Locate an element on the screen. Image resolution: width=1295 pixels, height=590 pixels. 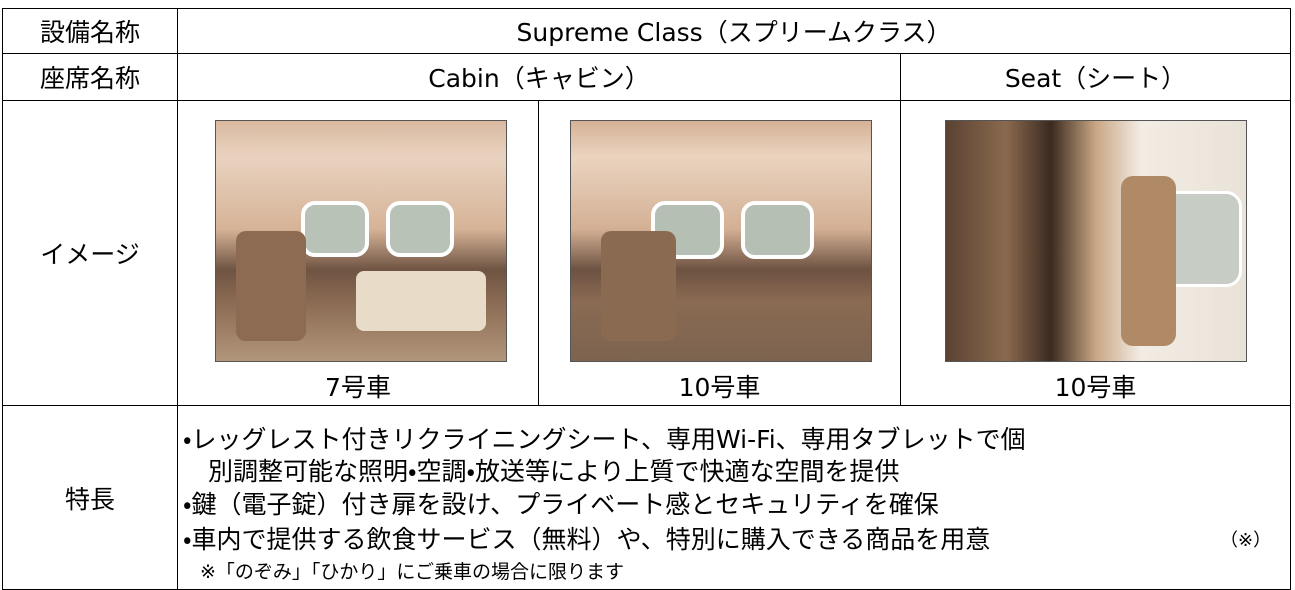
row-label: 特長 is located at coordinates (90, 497).